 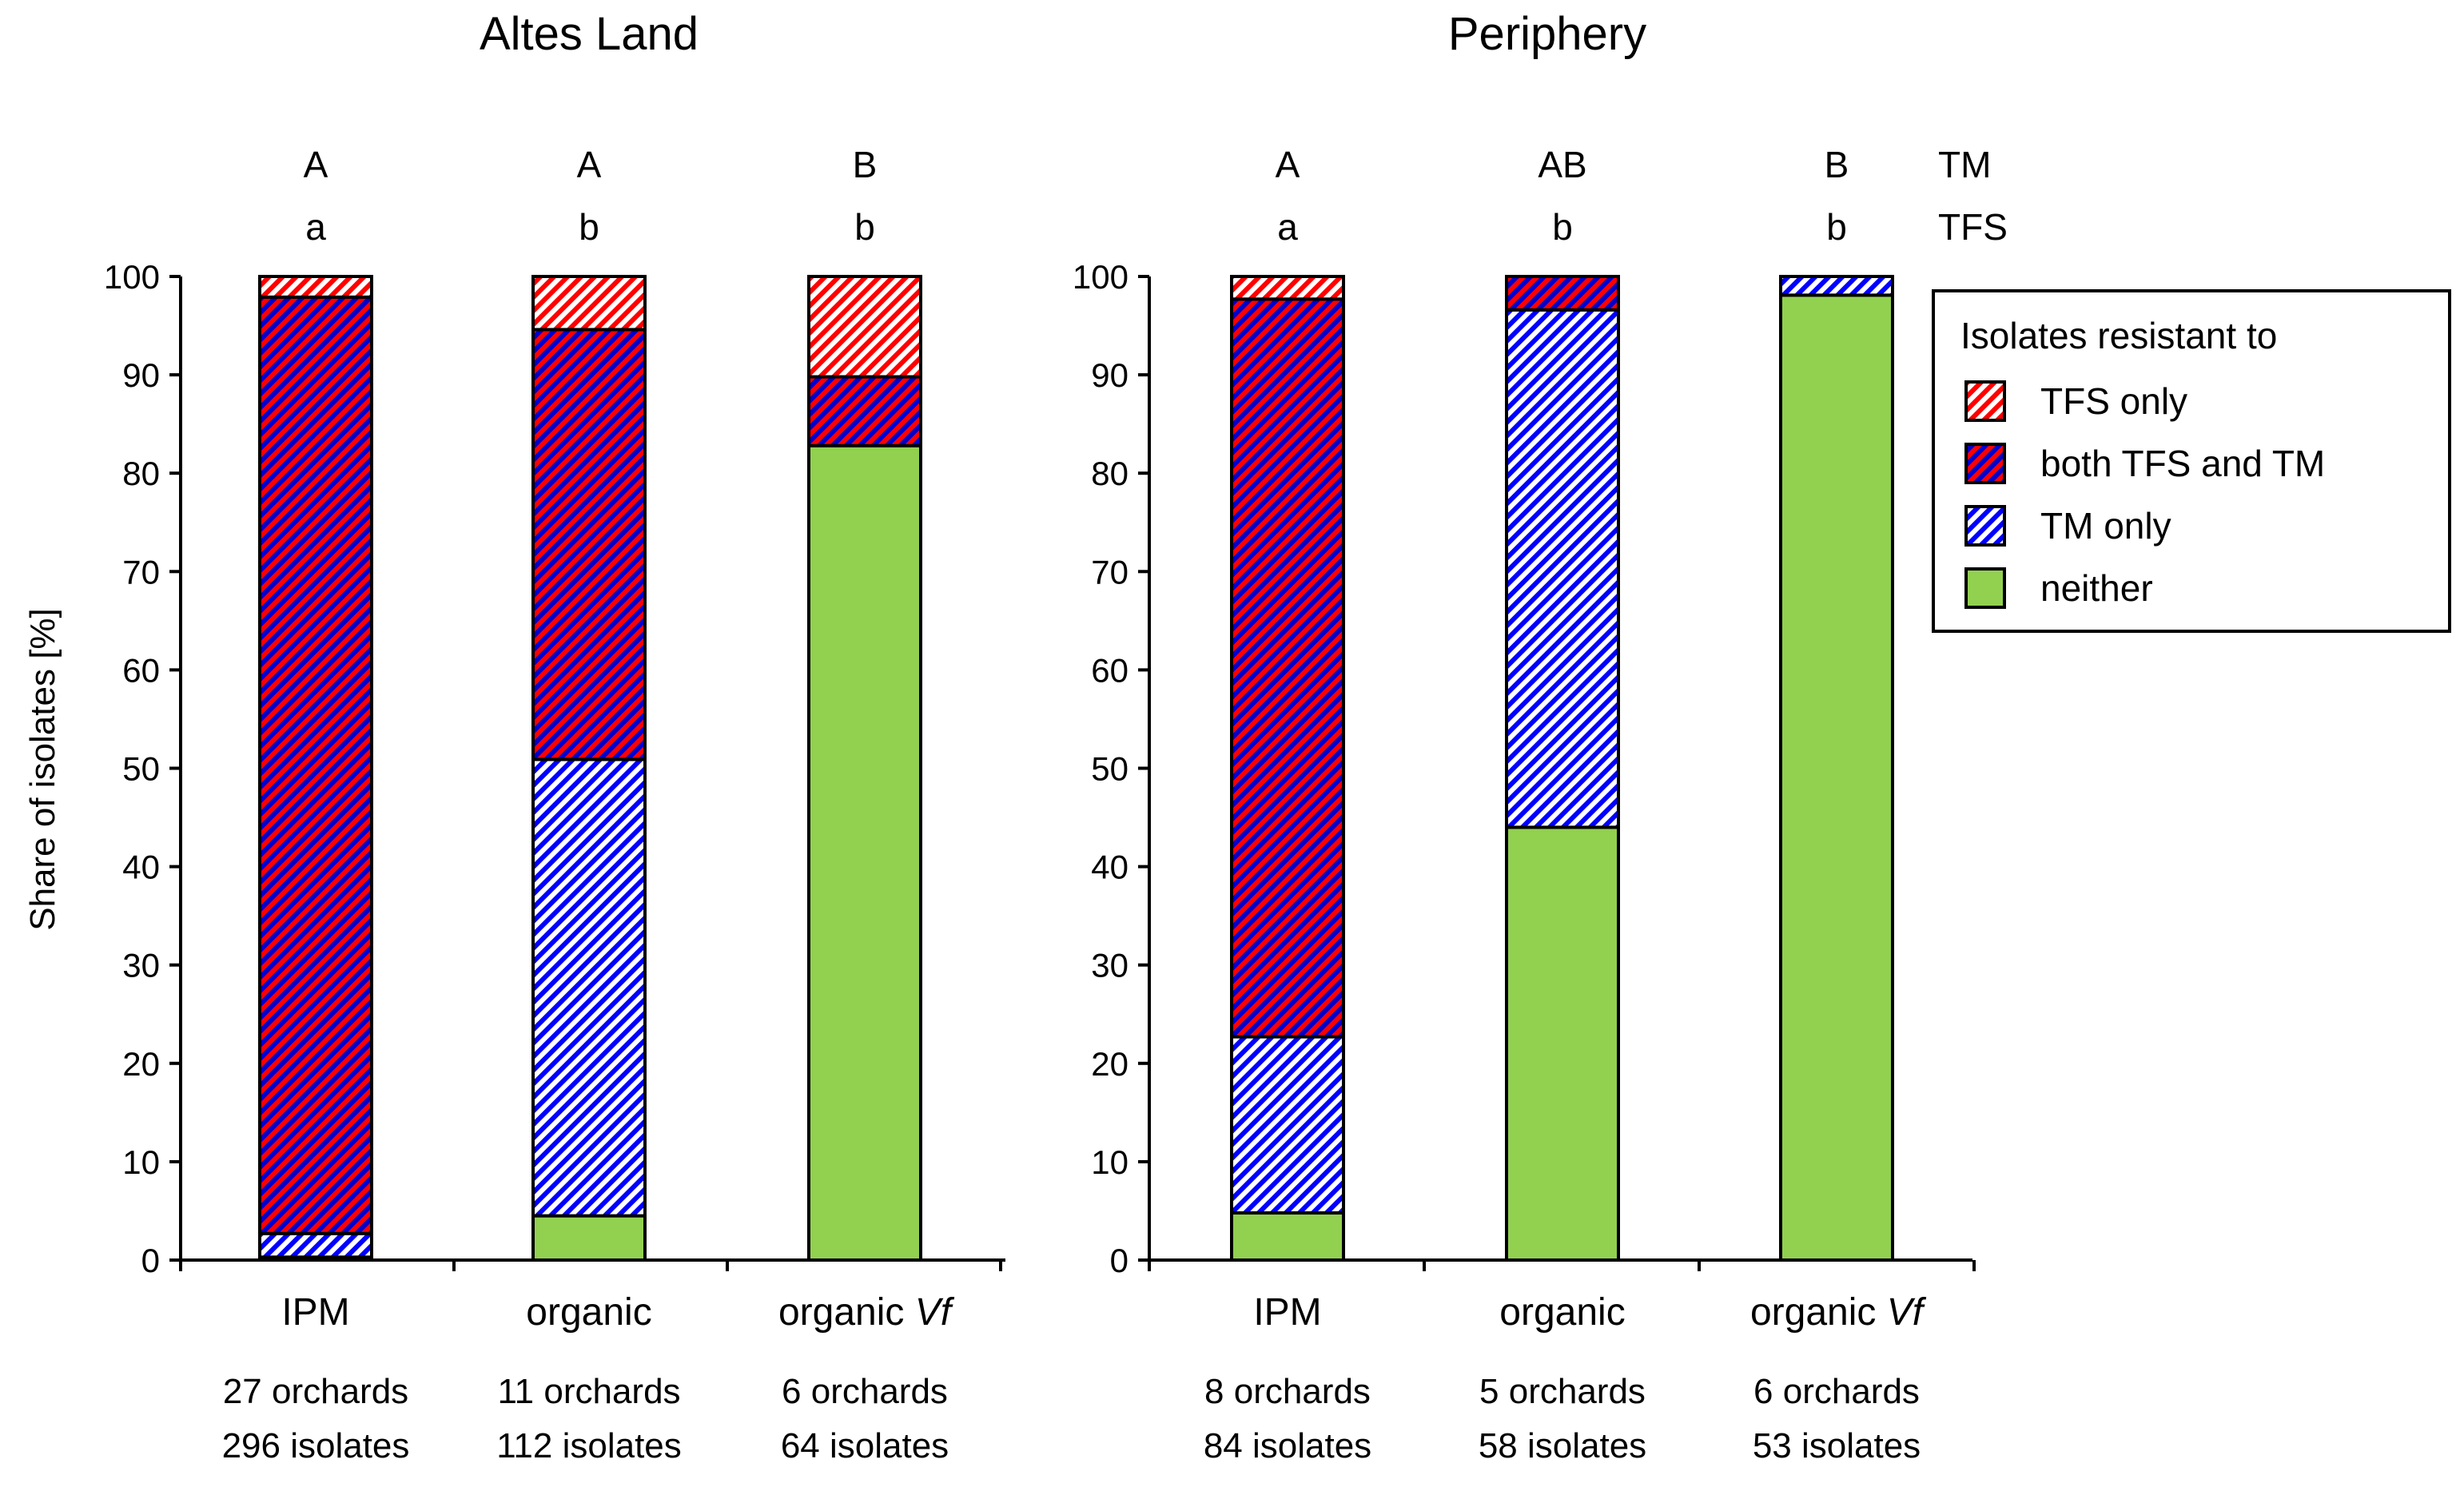 What do you see at coordinates (1547, 34) in the screenshot?
I see `panel-title: Periphery` at bounding box center [1547, 34].